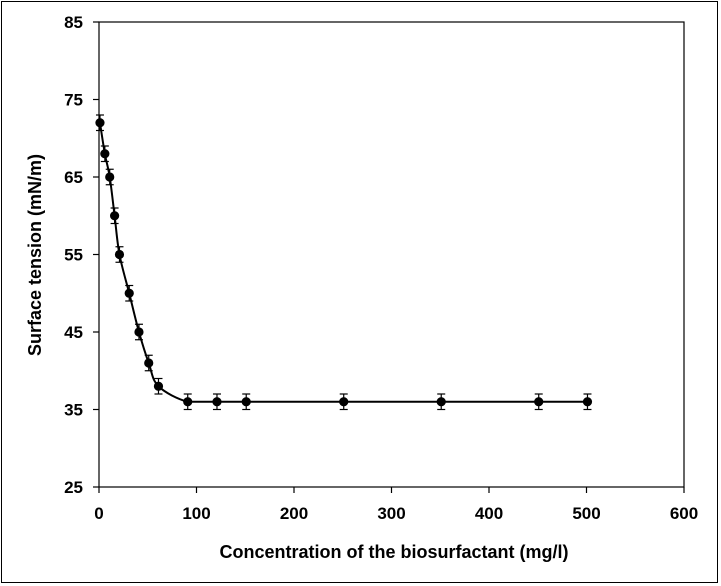  I want to click on y-tick-label: 55, so click(73, 255).